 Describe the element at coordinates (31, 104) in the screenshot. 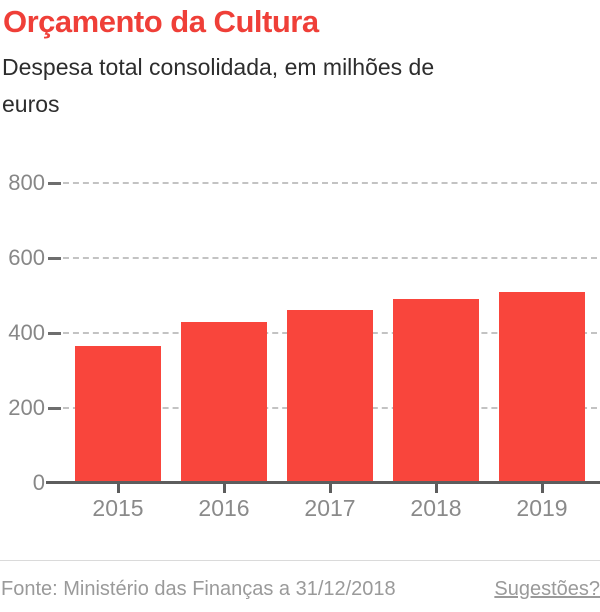

I see `chart-subtitle-line2: euros` at that location.